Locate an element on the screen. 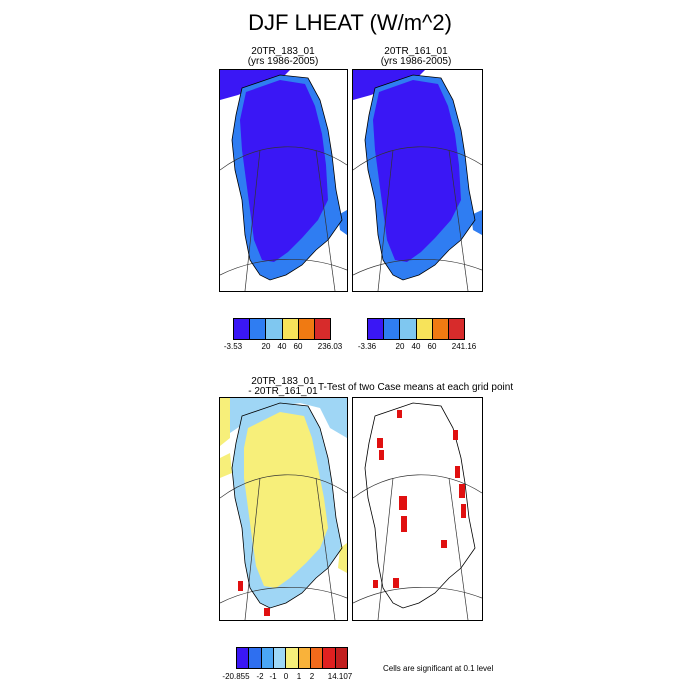 This screenshot has height=700, width=700. colorbar-top-right-labels: -3.36 20 40 60 241.16 is located at coordinates (417, 347).